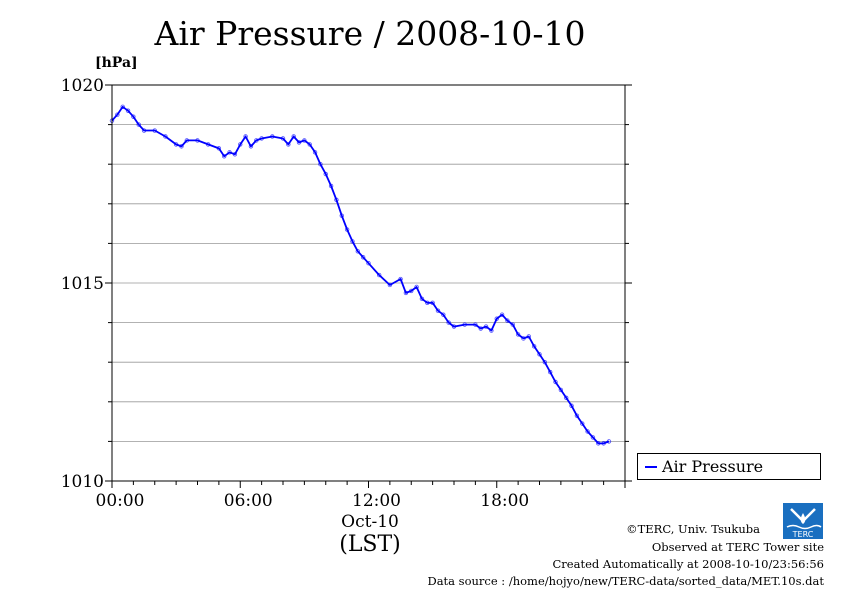 The height and width of the screenshot is (595, 842). I want to click on x-tick-label: 12:00, so click(376, 501).